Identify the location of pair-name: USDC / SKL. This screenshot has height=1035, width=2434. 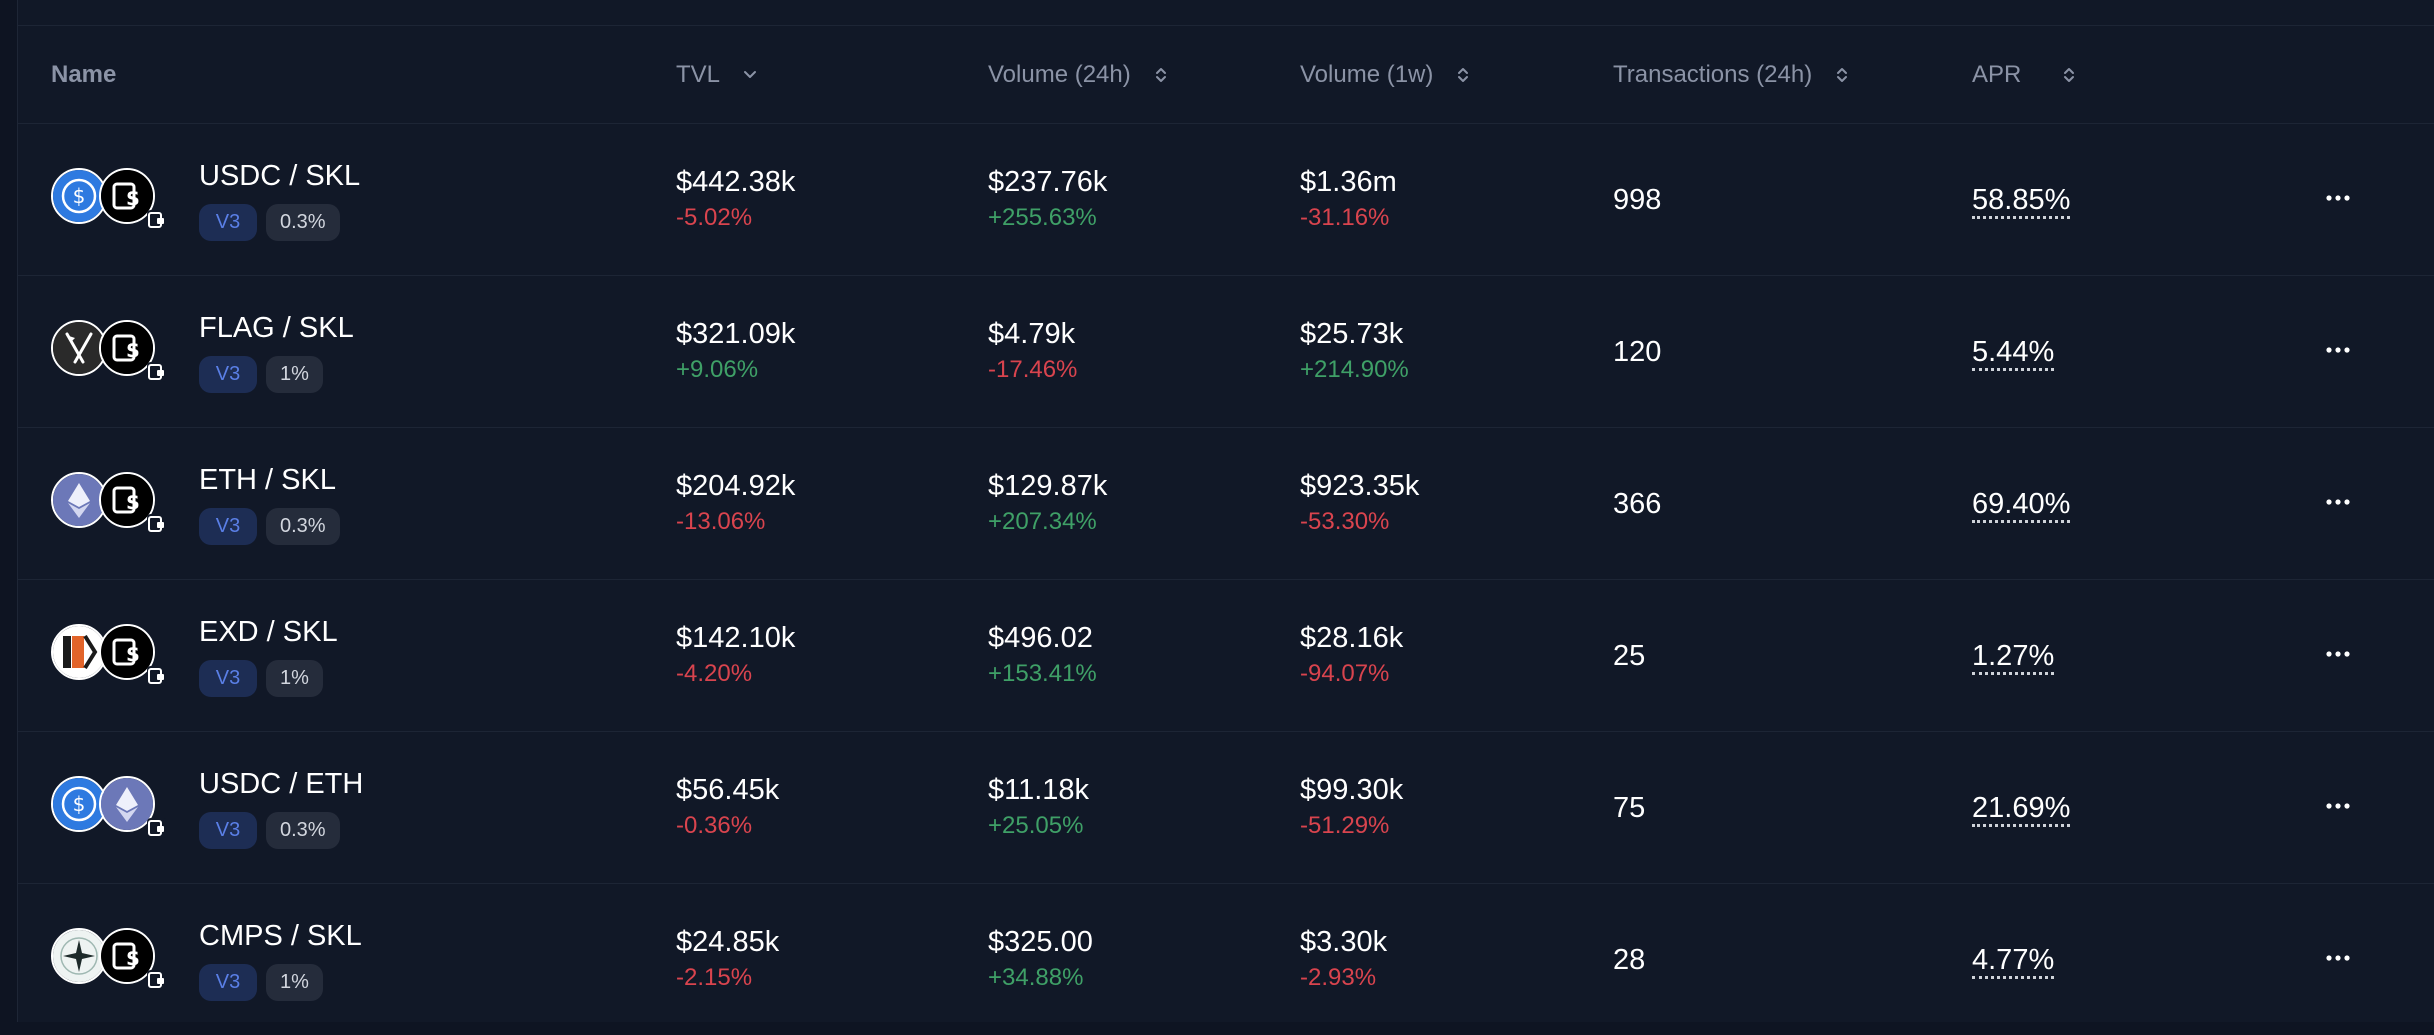
(280, 176).